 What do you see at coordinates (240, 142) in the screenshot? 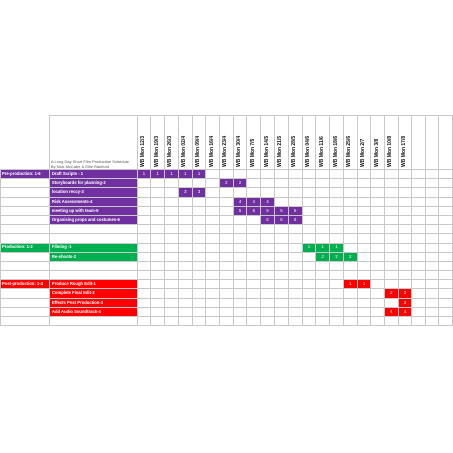
I see `week-header-8: WB Mon 30/4` at bounding box center [240, 142].